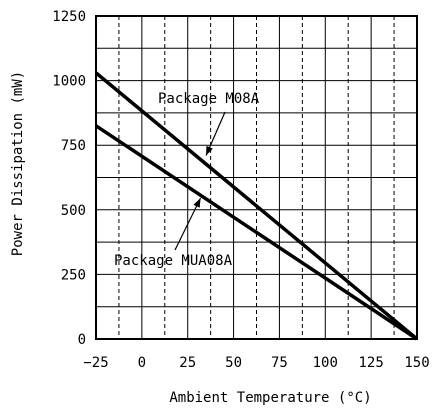 This screenshot has height=413, width=433. What do you see at coordinates (95, 363) in the screenshot?
I see `x-tick-label: −25` at bounding box center [95, 363].